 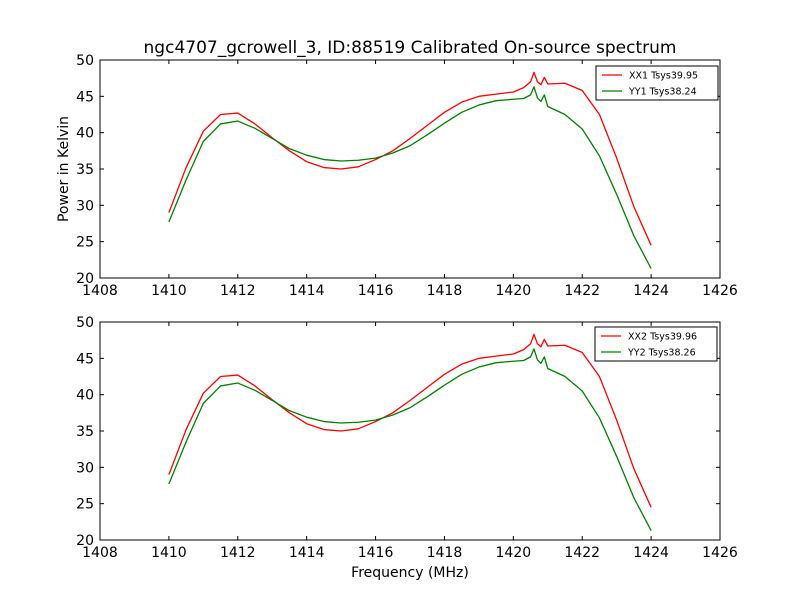 I want to click on legend-entry-label: YY1 Tsys38.24, so click(x=662, y=92).